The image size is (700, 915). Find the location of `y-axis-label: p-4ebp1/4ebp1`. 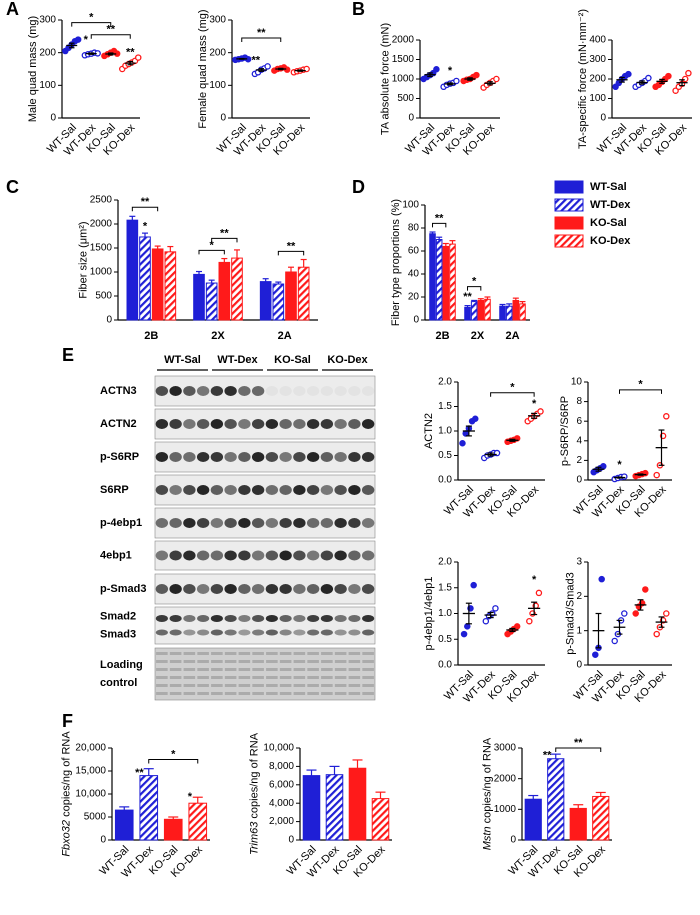

y-axis-label: p-4ebp1/4ebp1 is located at coordinates (429, 613).